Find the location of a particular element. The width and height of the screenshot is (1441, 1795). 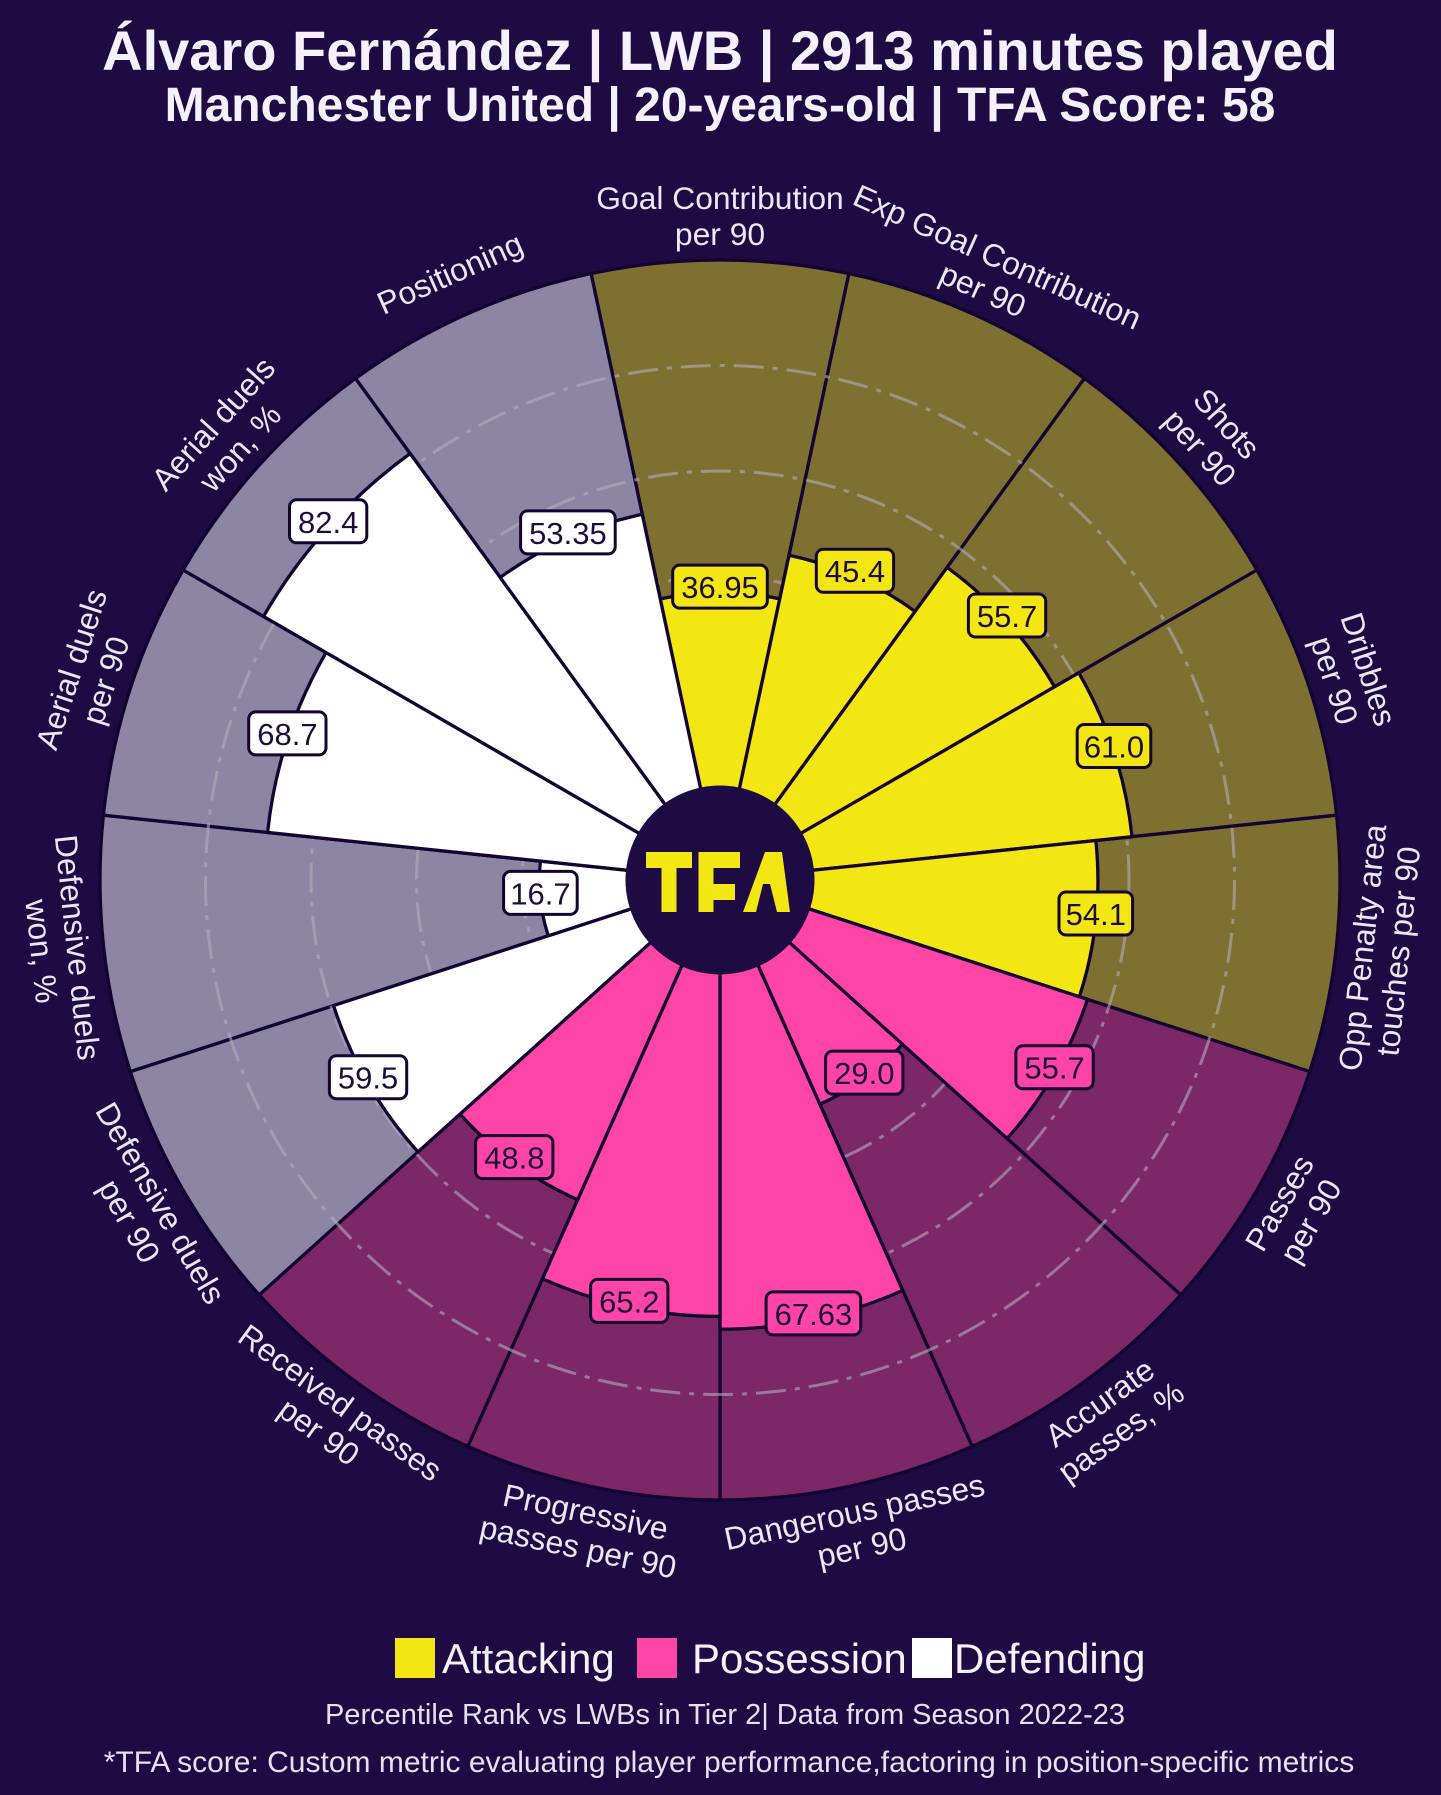

svg-text:Goal Contributionper 90: Goal Contribution per 90 is located at coordinates (719, 216).